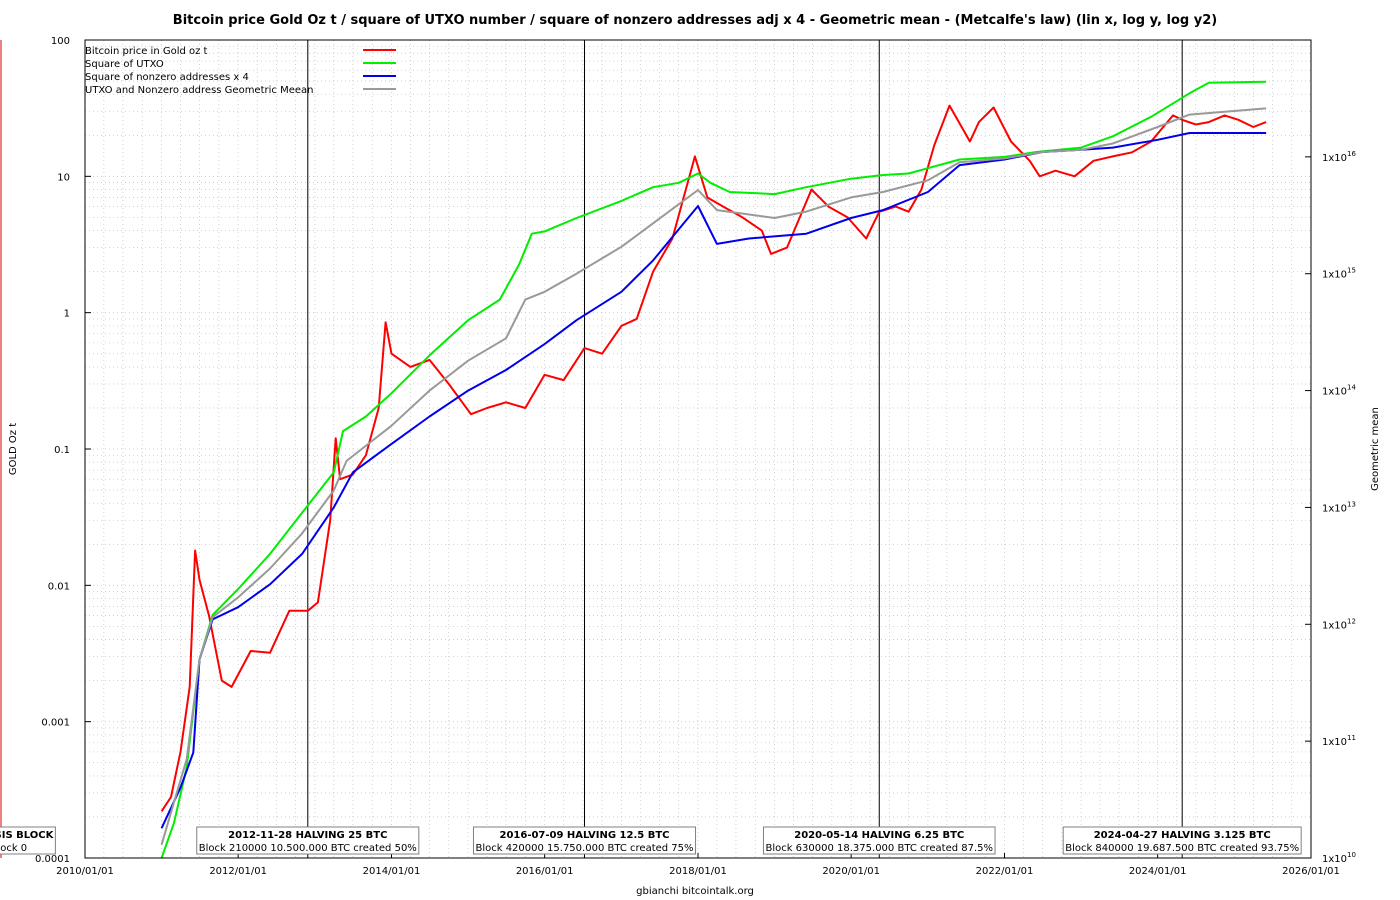  Describe the element at coordinates (63, 177) in the screenshot. I see `y-tick-label: 10` at that location.